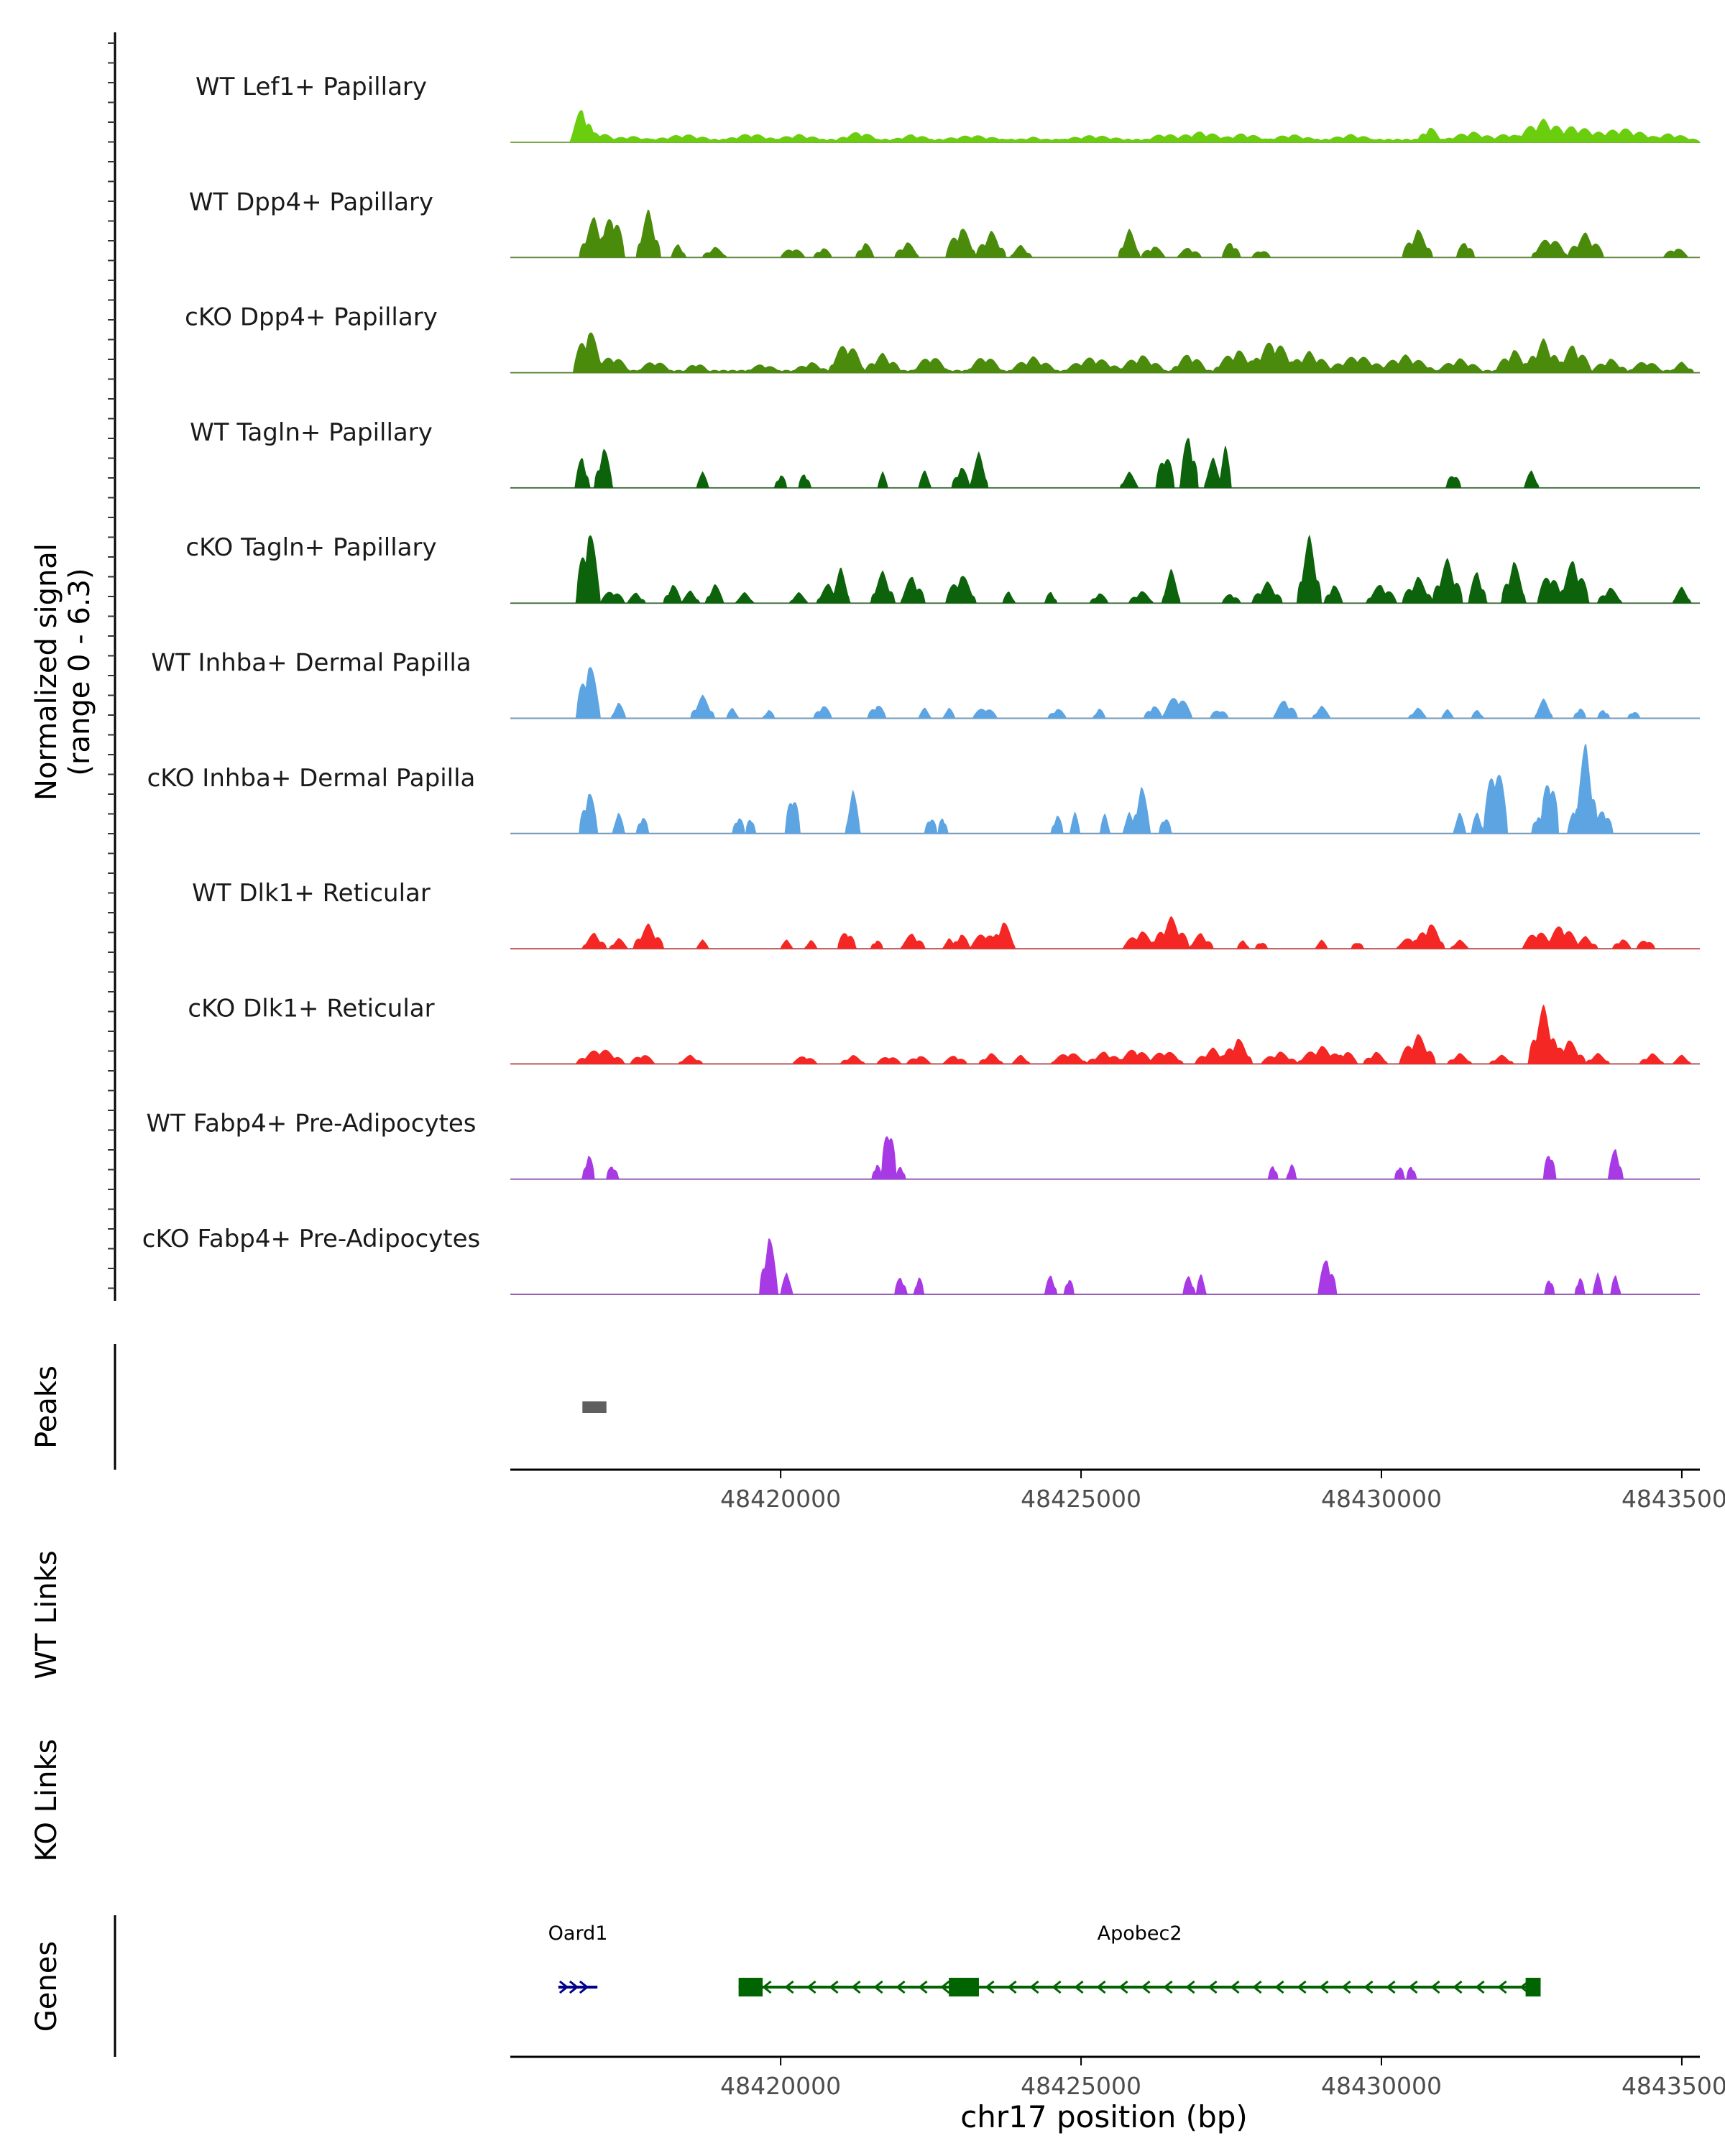 This screenshot has height=2156, width=1725. I want to click on track-label: WT Dpp4+ Papillary, so click(311, 202).